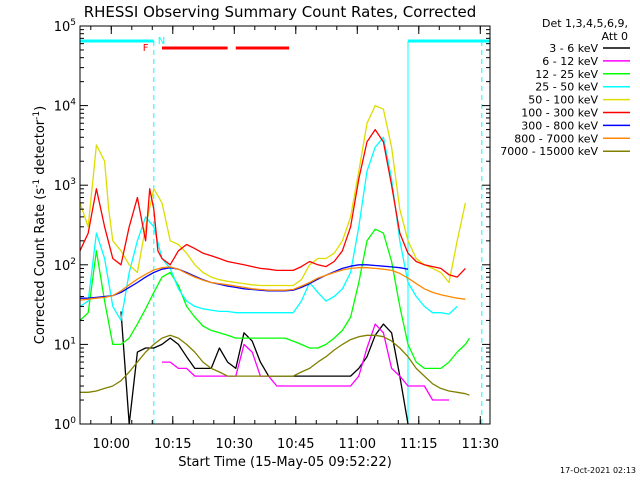 The height and width of the screenshot is (480, 640). Describe the element at coordinates (73, 421) in the screenshot. I see `y-tick-exponent: 0` at that location.